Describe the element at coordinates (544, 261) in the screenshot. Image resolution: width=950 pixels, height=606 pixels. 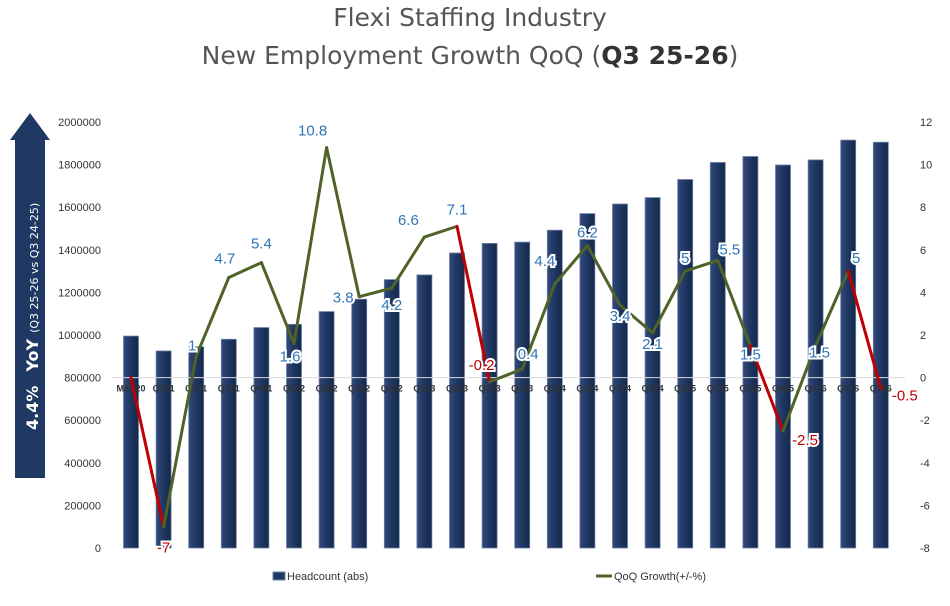
I see `growth-data-label: 4.4` at that location.